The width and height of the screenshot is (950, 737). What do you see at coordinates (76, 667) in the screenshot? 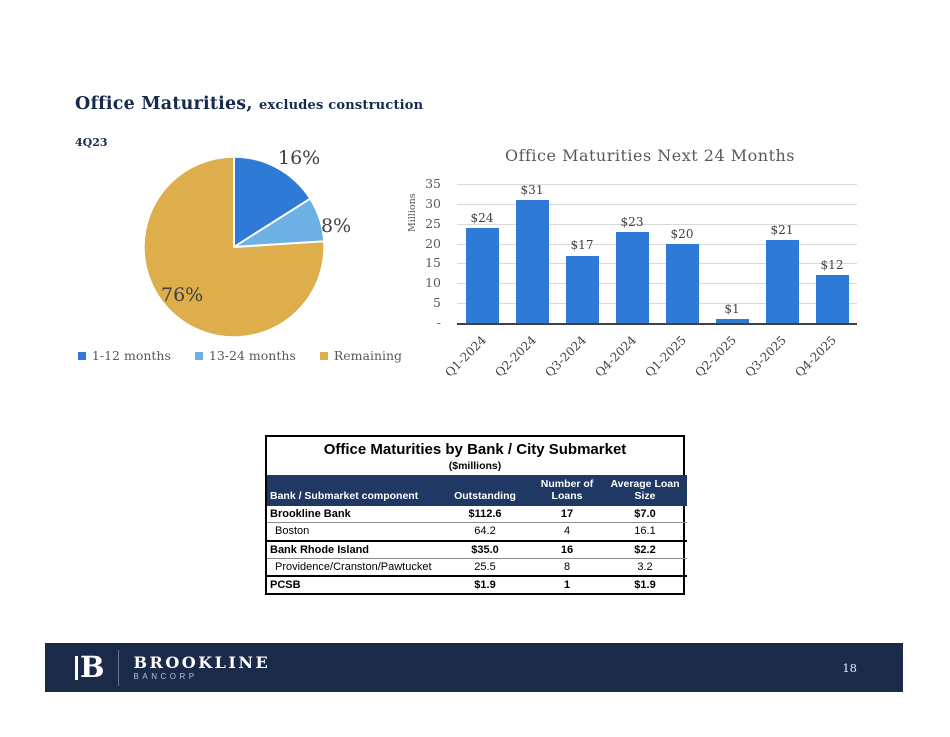
I see `logo-stem-icon` at bounding box center [76, 667].